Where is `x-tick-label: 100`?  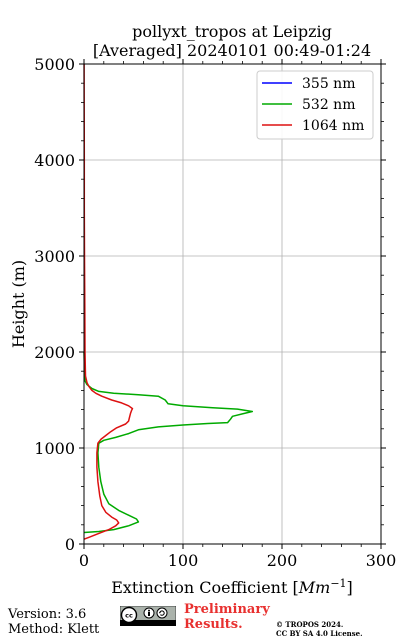 x-tick-label: 100 is located at coordinates (183, 560).